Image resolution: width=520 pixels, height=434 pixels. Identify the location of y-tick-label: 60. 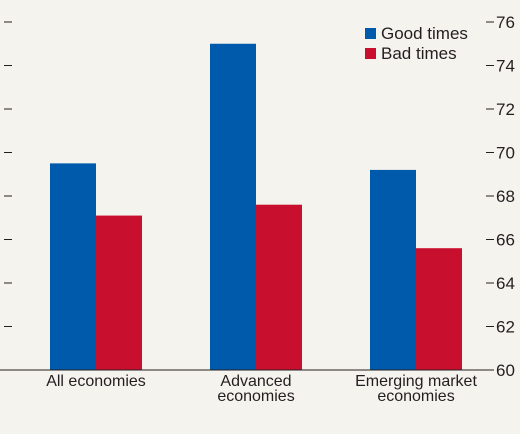
(505, 370).